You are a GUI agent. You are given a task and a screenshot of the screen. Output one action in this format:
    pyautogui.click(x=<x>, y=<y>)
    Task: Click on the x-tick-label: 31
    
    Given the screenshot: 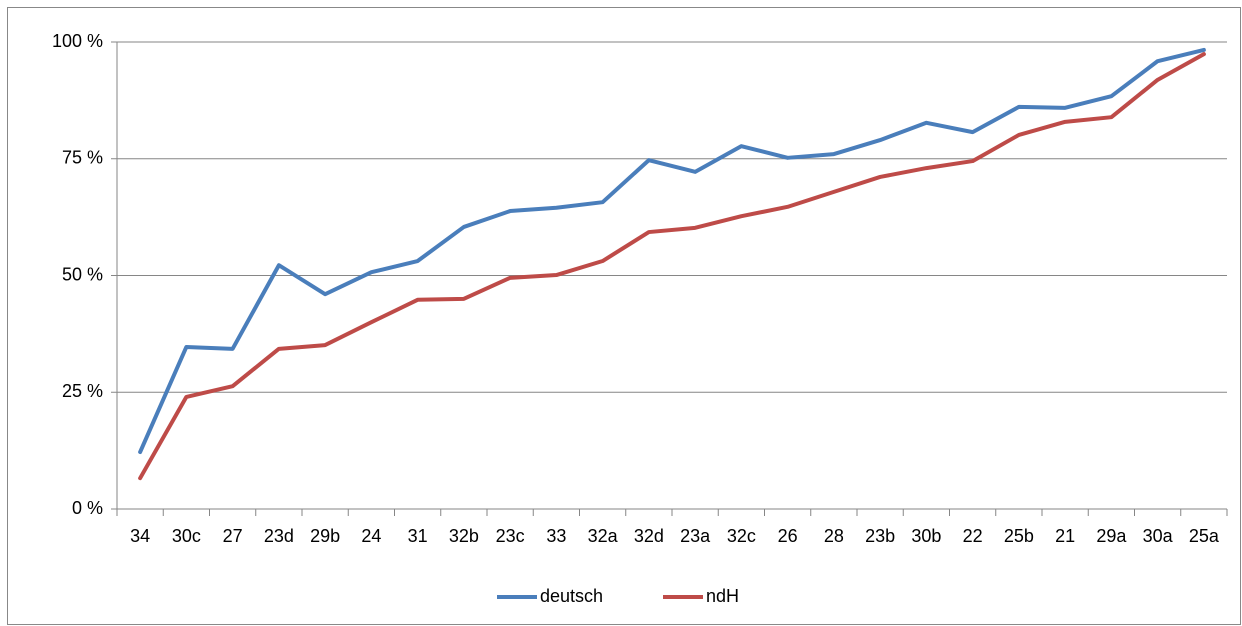 What is the action you would take?
    pyautogui.click(x=418, y=536)
    